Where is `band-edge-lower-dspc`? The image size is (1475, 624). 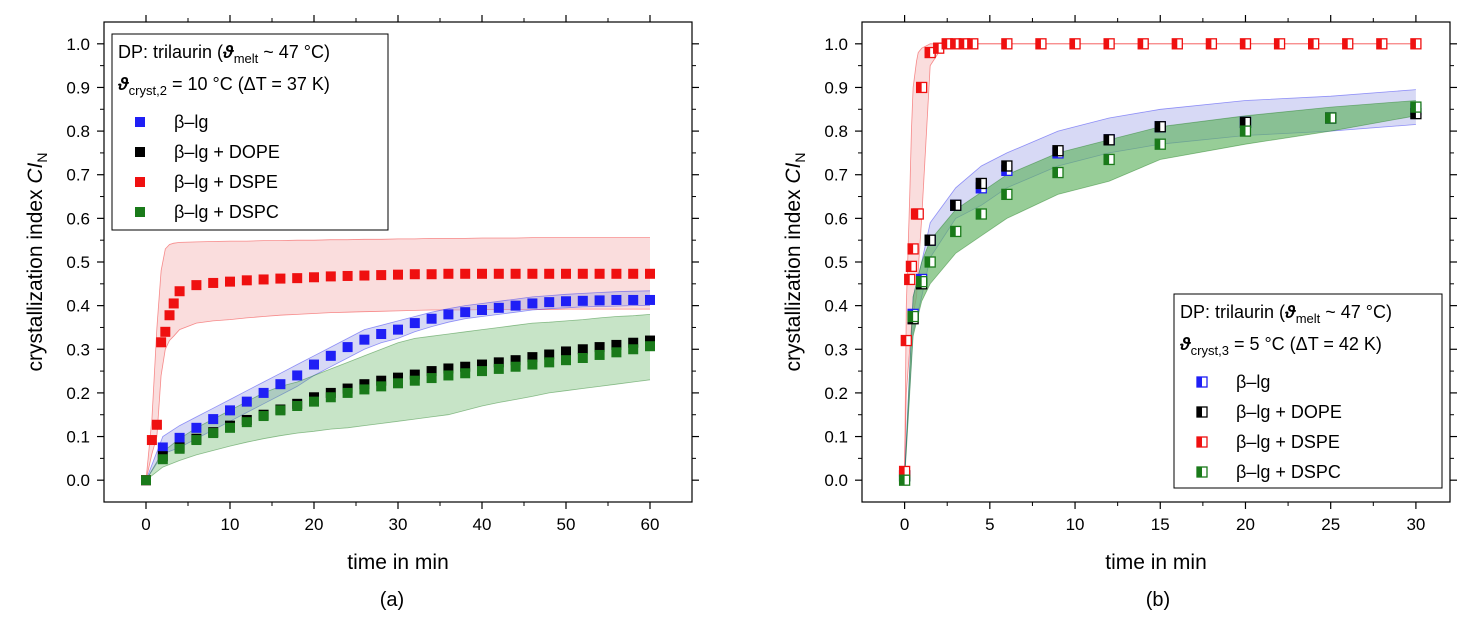 band-edge-lower-dspc is located at coordinates (398, 430).